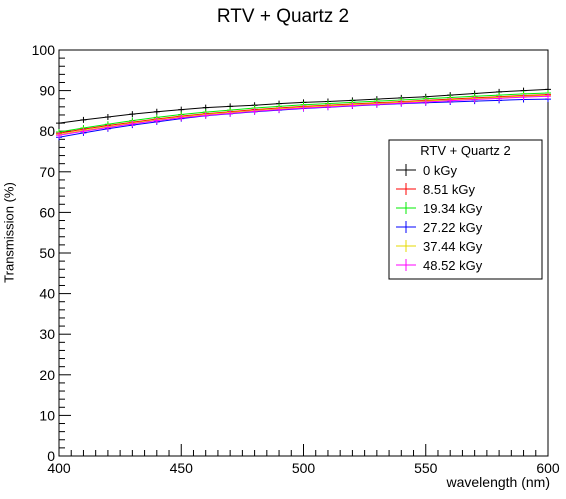 The image size is (566, 499). What do you see at coordinates (51, 456) in the screenshot?
I see `y-tick-label: 0` at bounding box center [51, 456].